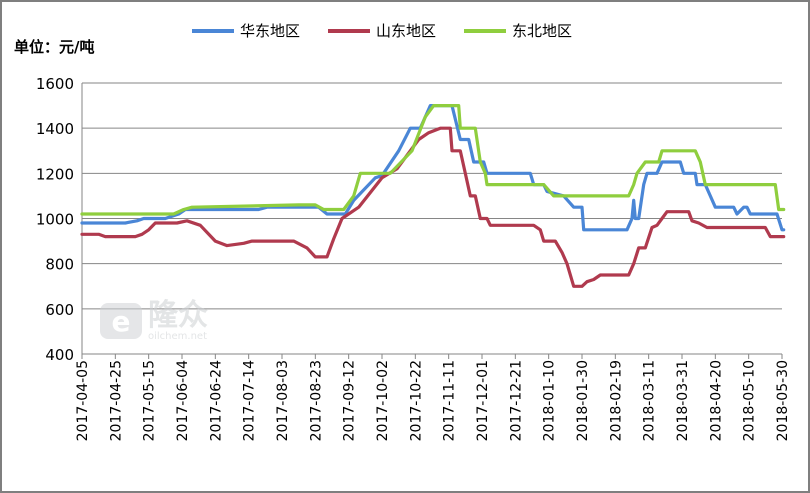 The width and height of the screenshot is (810, 493). What do you see at coordinates (542, 31) in the screenshot?
I see `legend-label-northeast: 东北地区` at bounding box center [542, 31].